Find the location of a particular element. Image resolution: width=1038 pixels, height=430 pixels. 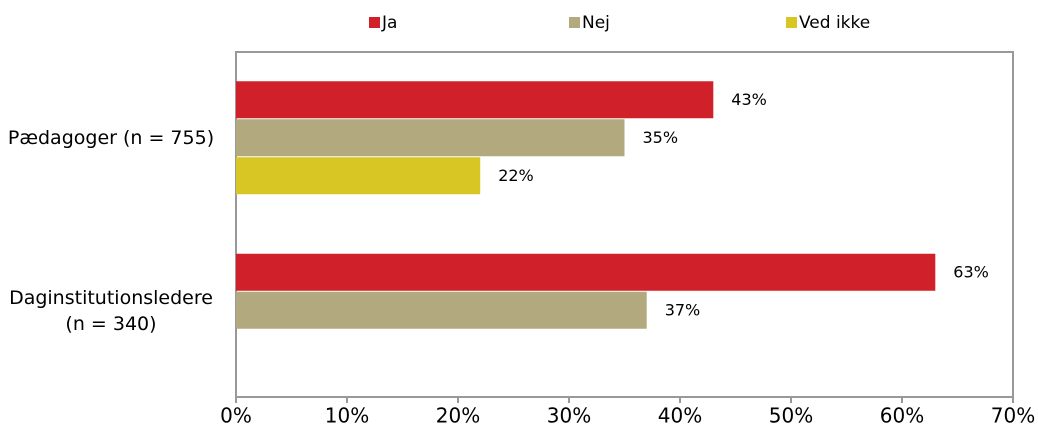

x-tick-label: 30% is located at coordinates (569, 416).